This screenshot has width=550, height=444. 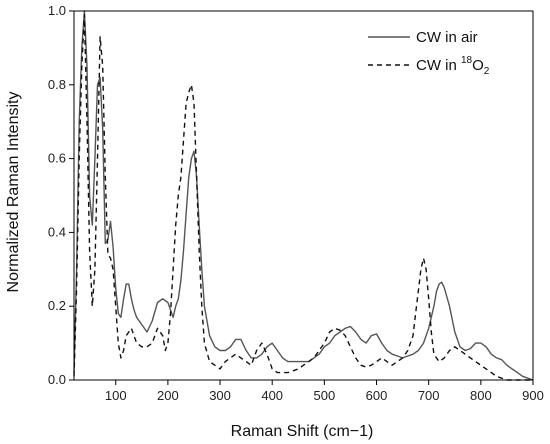 What do you see at coordinates (272, 395) in the screenshot?
I see `x-tick-label-3: 400` at bounding box center [272, 395].